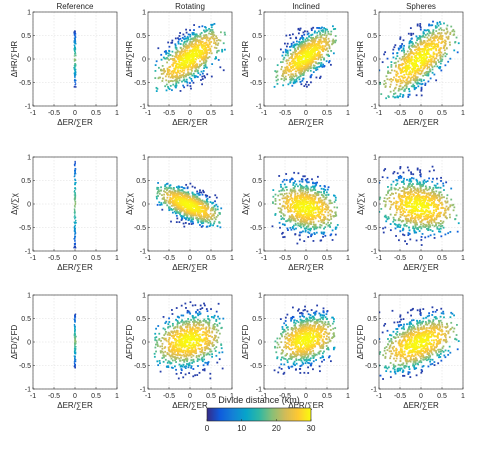  What do you see at coordinates (260, 60) in the screenshot?
I see `y-tick-label: 0` at bounding box center [260, 60].